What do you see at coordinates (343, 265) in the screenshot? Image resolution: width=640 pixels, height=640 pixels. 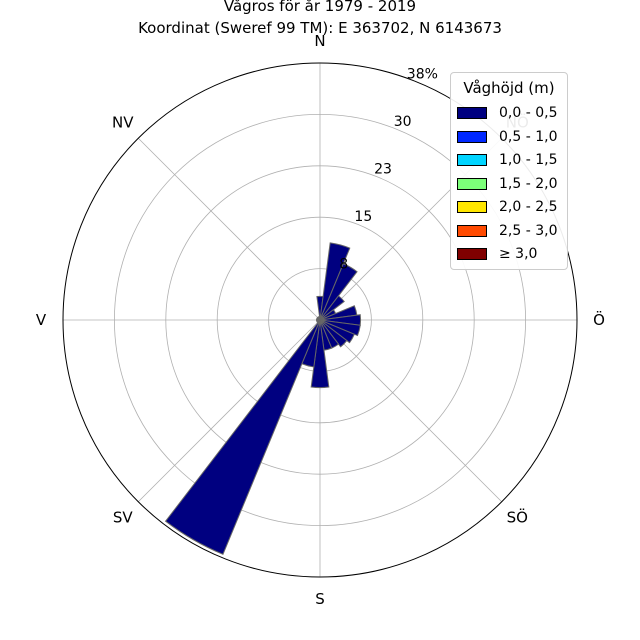 I see `radial-tick-label: 8` at bounding box center [343, 265].